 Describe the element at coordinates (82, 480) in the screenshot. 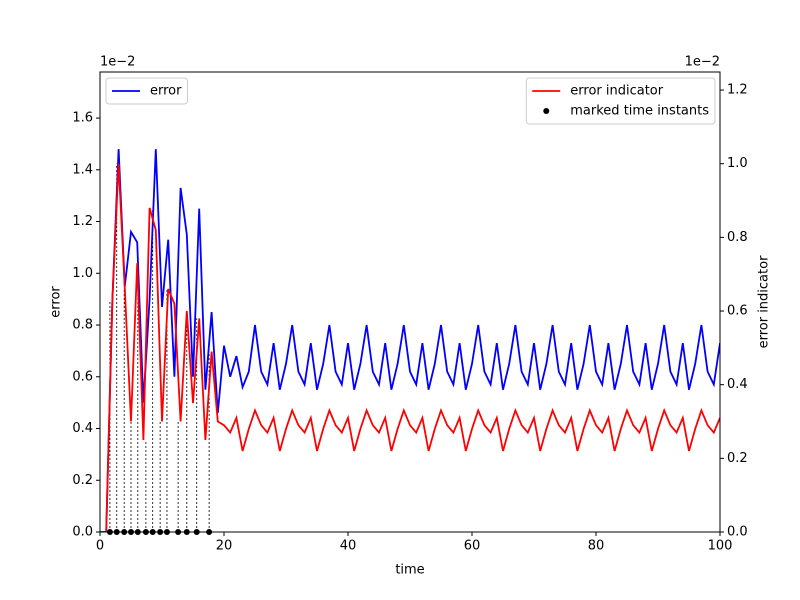

I see `y-tick-label: 0.2` at that location.